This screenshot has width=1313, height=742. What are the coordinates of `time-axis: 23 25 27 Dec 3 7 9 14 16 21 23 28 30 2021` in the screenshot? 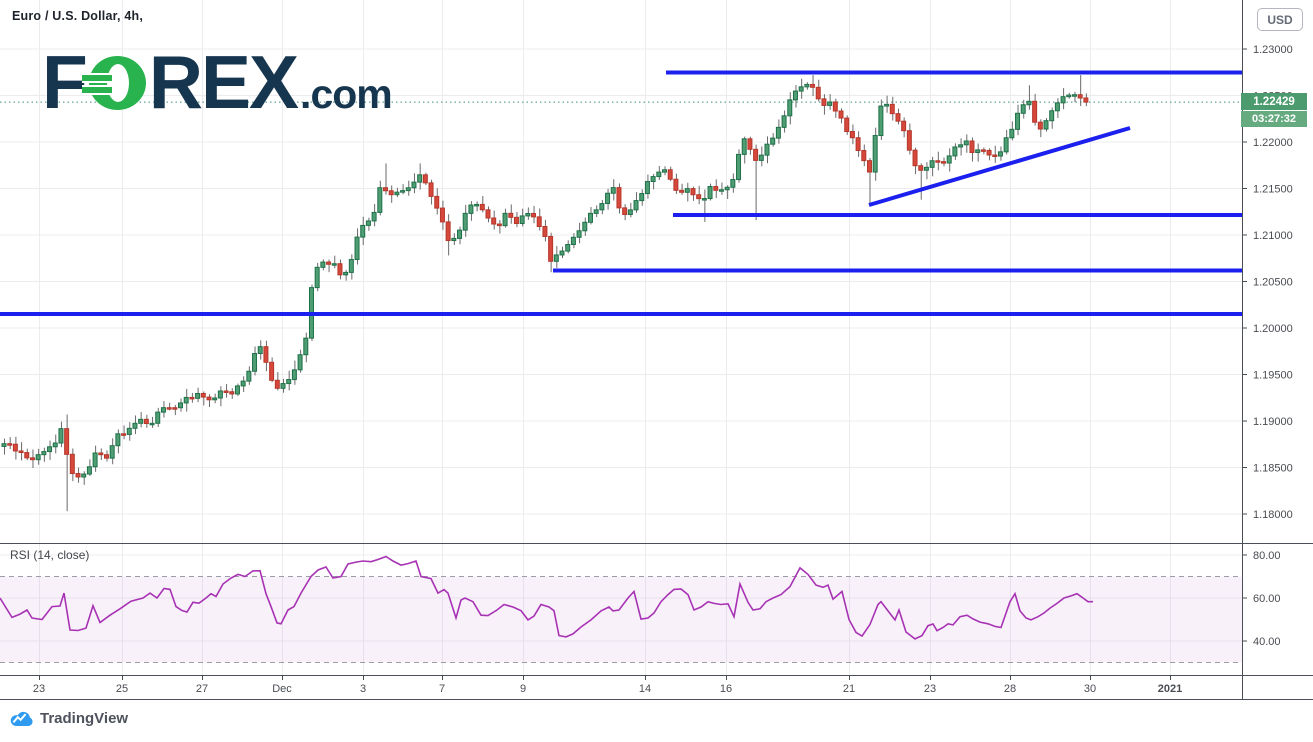 It's located at (607, 685).